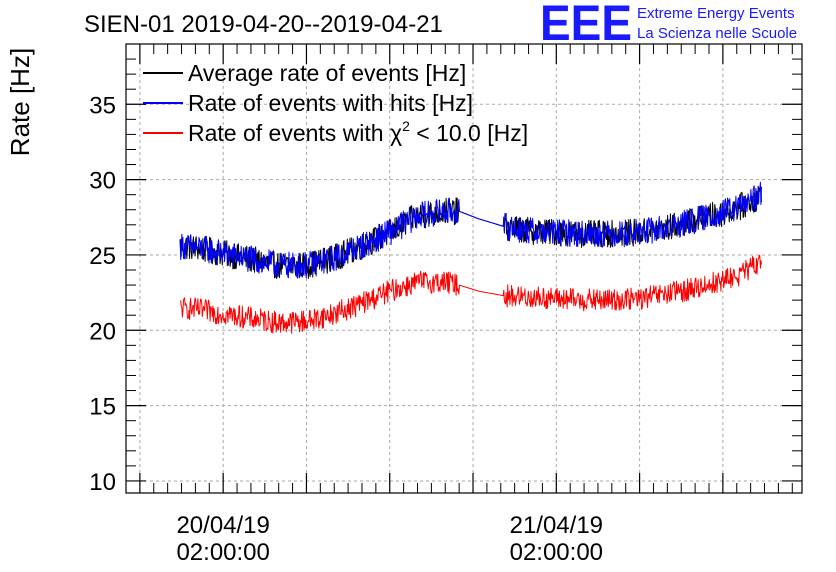  What do you see at coordinates (327, 73) in the screenshot?
I see `legend-label-average: Average rate of events [Hz]` at bounding box center [327, 73].